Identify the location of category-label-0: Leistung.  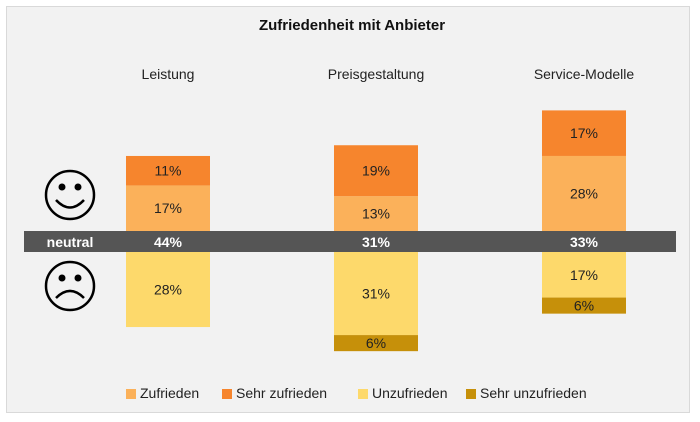
(168, 74).